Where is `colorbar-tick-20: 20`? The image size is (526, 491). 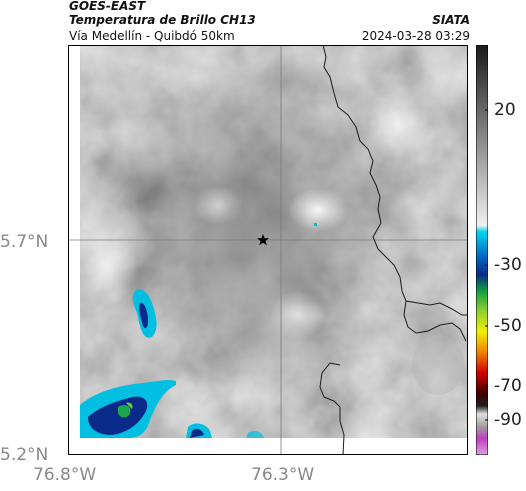
colorbar-tick-20: 20 is located at coordinates (505, 110).